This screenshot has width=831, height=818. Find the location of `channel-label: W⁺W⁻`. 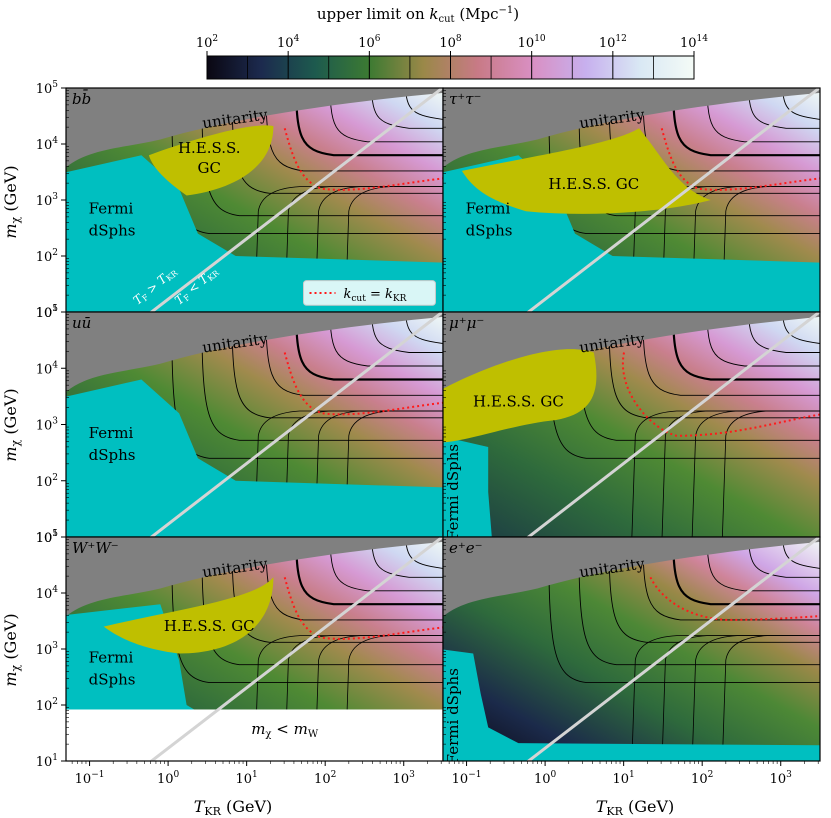

channel-label: W⁺W⁻ is located at coordinates (95, 548).